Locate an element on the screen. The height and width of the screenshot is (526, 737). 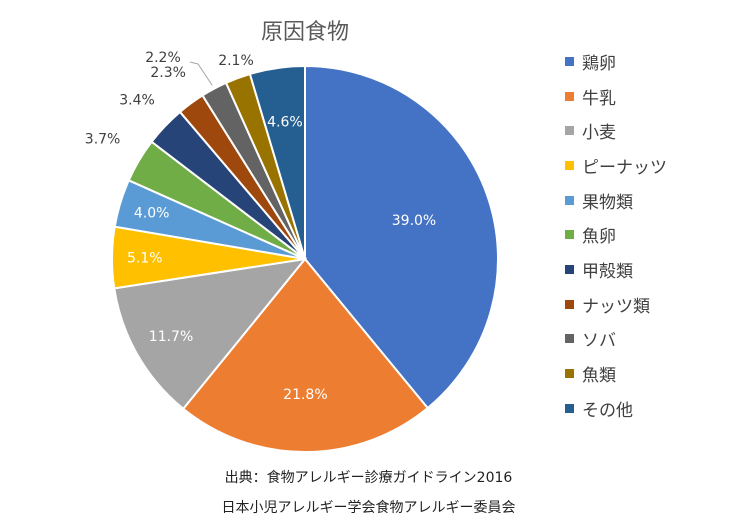
legend-item: 魚類 is located at coordinates (616, 373).